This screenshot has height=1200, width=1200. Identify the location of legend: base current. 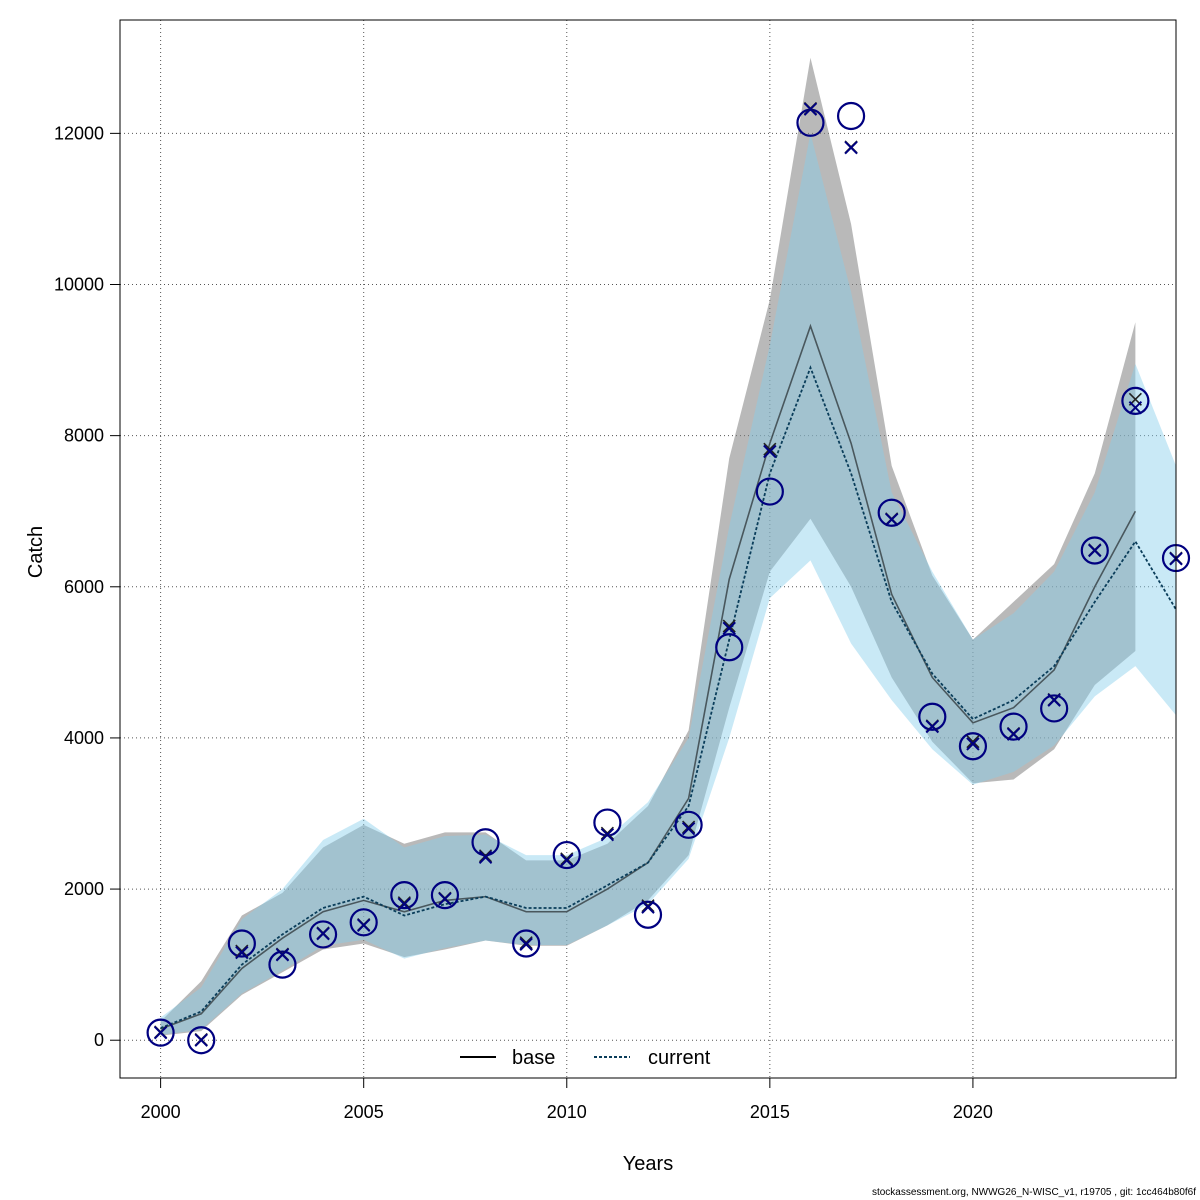
(585, 1058).